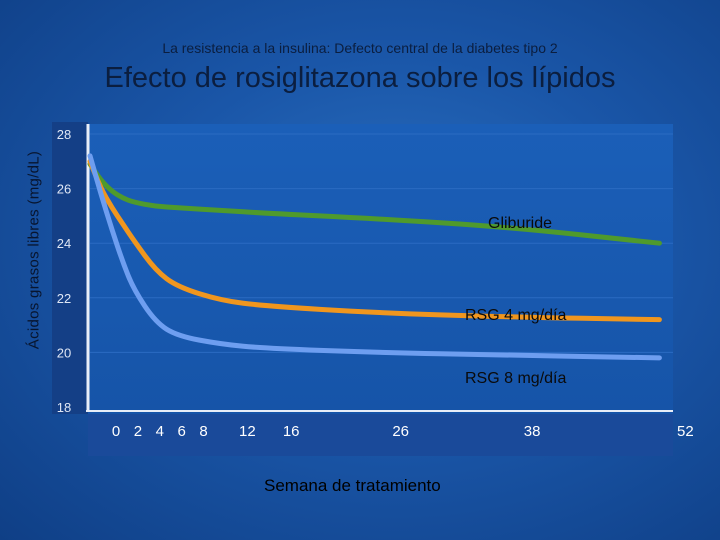 Image resolution: width=720 pixels, height=540 pixels. Describe the element at coordinates (380, 435) in the screenshot. I see `x-axis-band` at that location.